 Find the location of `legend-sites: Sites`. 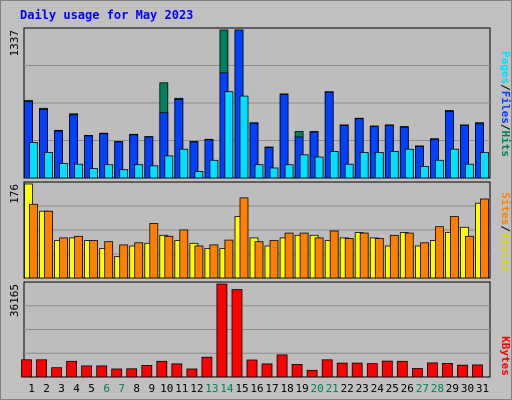

legend-sites: Sites is located at coordinates (505, 208).